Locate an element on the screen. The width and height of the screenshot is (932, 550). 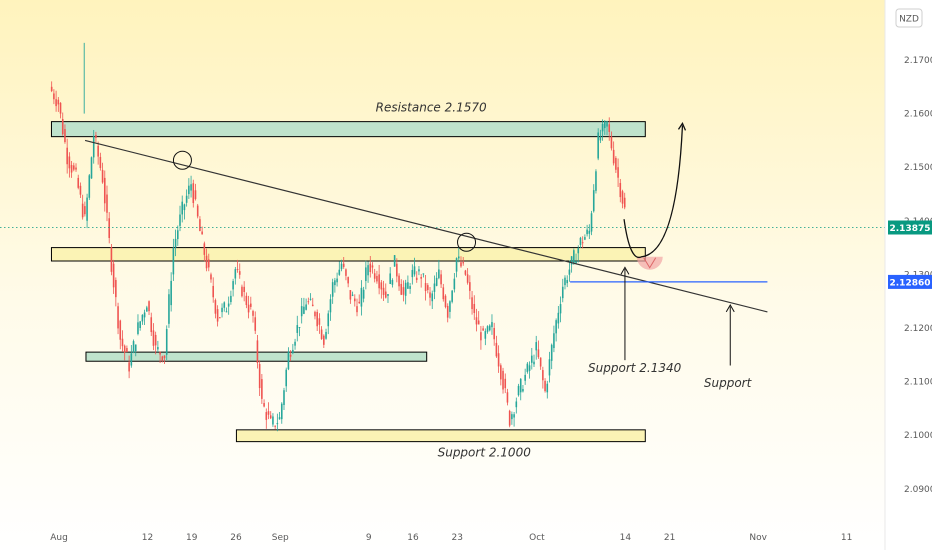
x-tick-label: Sep is located at coordinates (280, 538).